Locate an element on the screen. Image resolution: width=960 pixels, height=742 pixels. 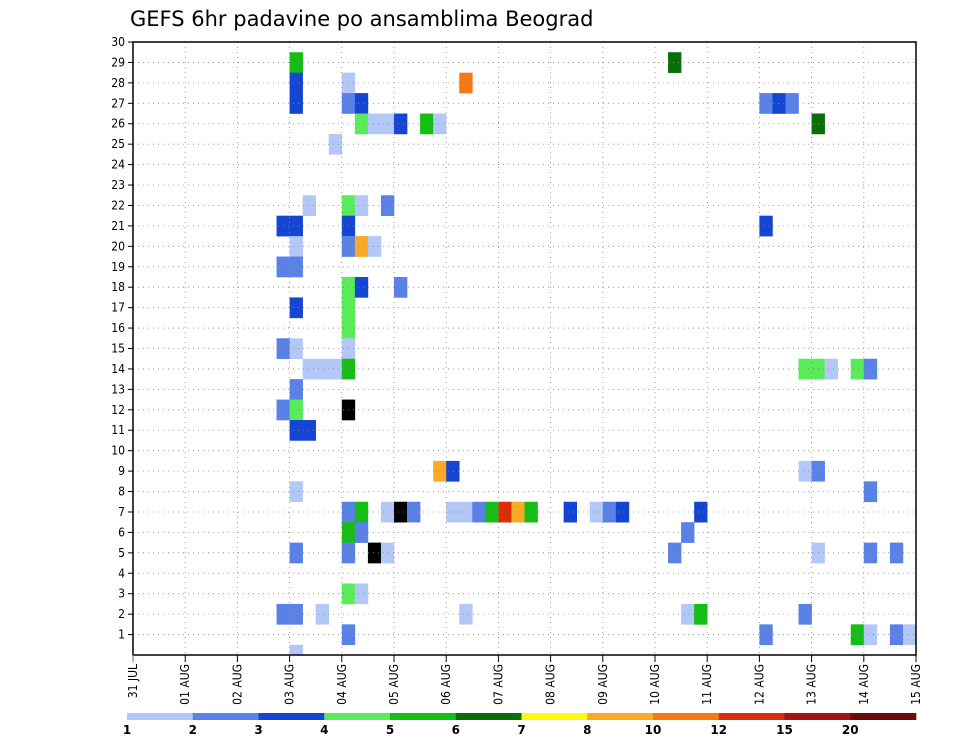
colorbar-label: 4 is located at coordinates (324, 730).